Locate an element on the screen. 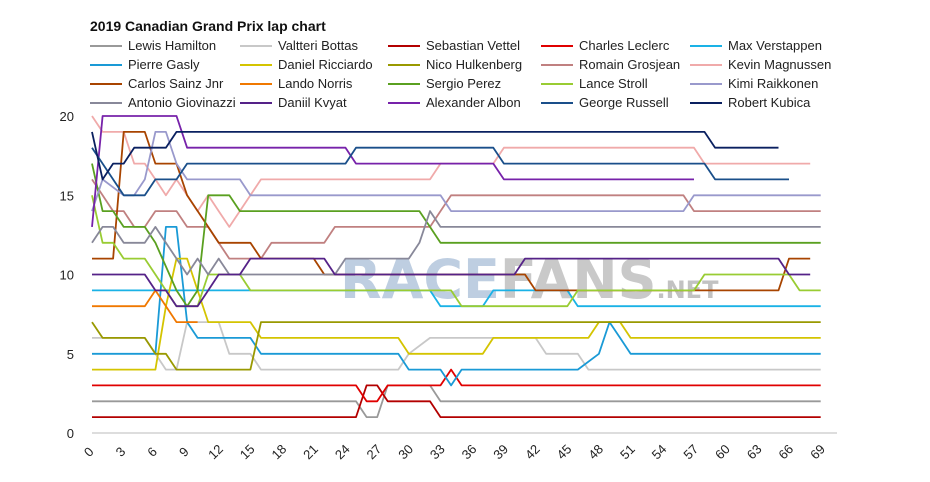 The height and width of the screenshot is (482, 930). series-line-romain-grosjean is located at coordinates (456, 219).